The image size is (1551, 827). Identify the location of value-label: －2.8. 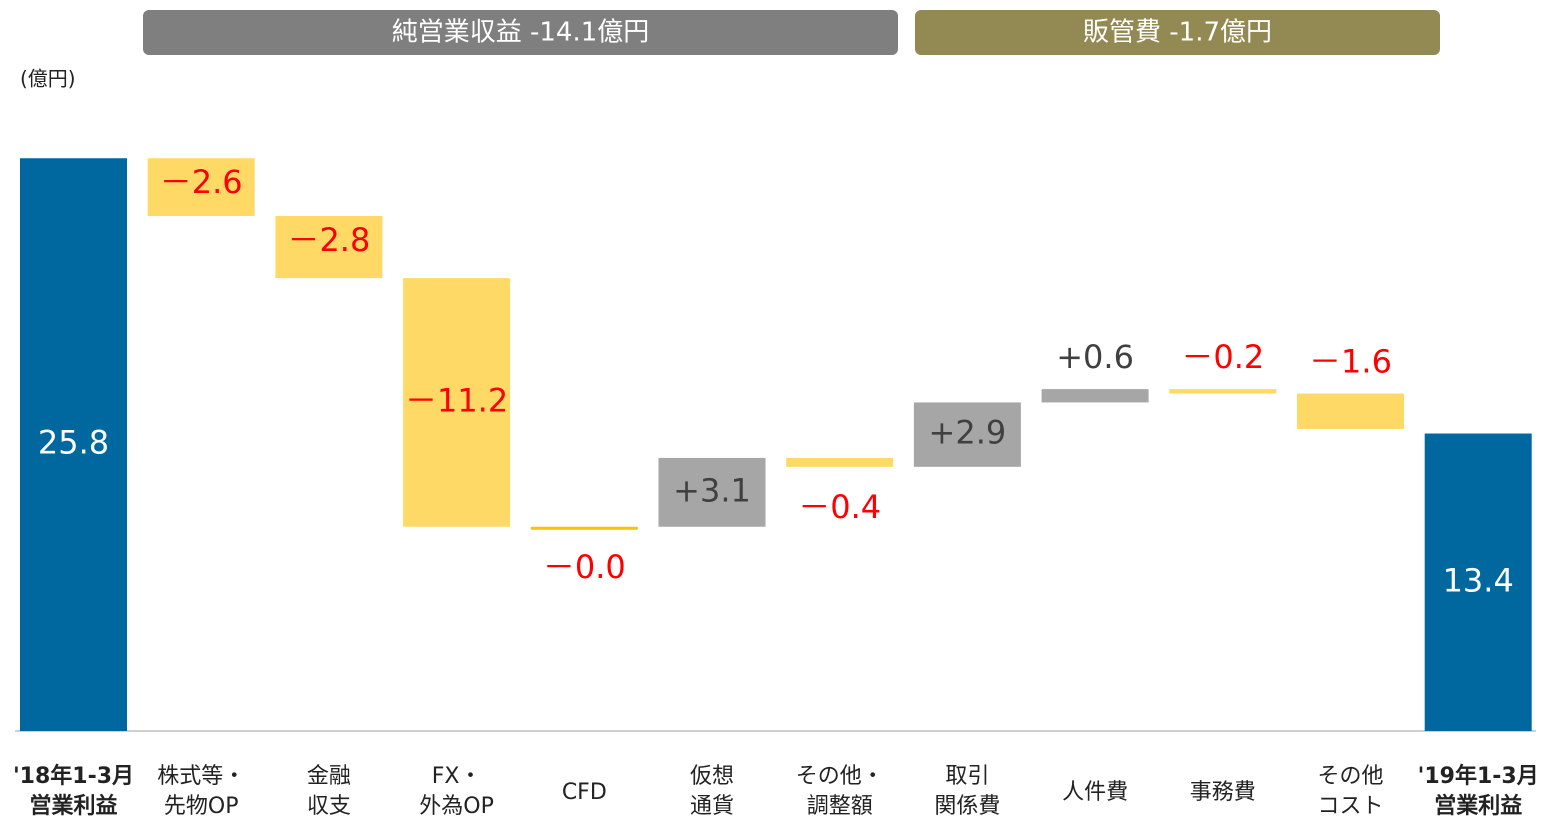
(328, 240).